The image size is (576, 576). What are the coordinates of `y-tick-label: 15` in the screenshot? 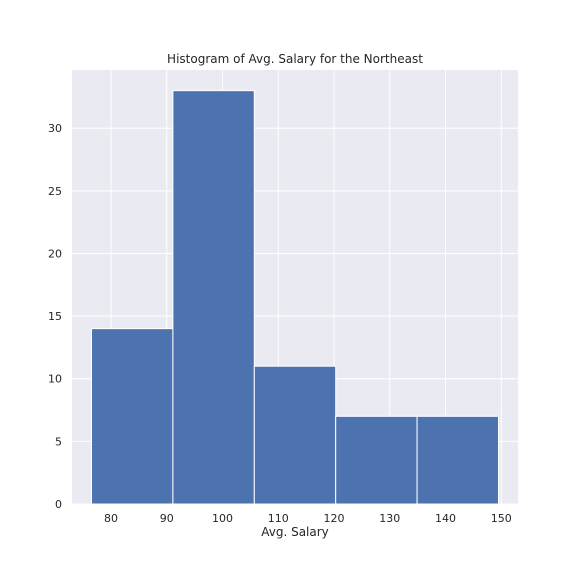 It's located at (55, 316).